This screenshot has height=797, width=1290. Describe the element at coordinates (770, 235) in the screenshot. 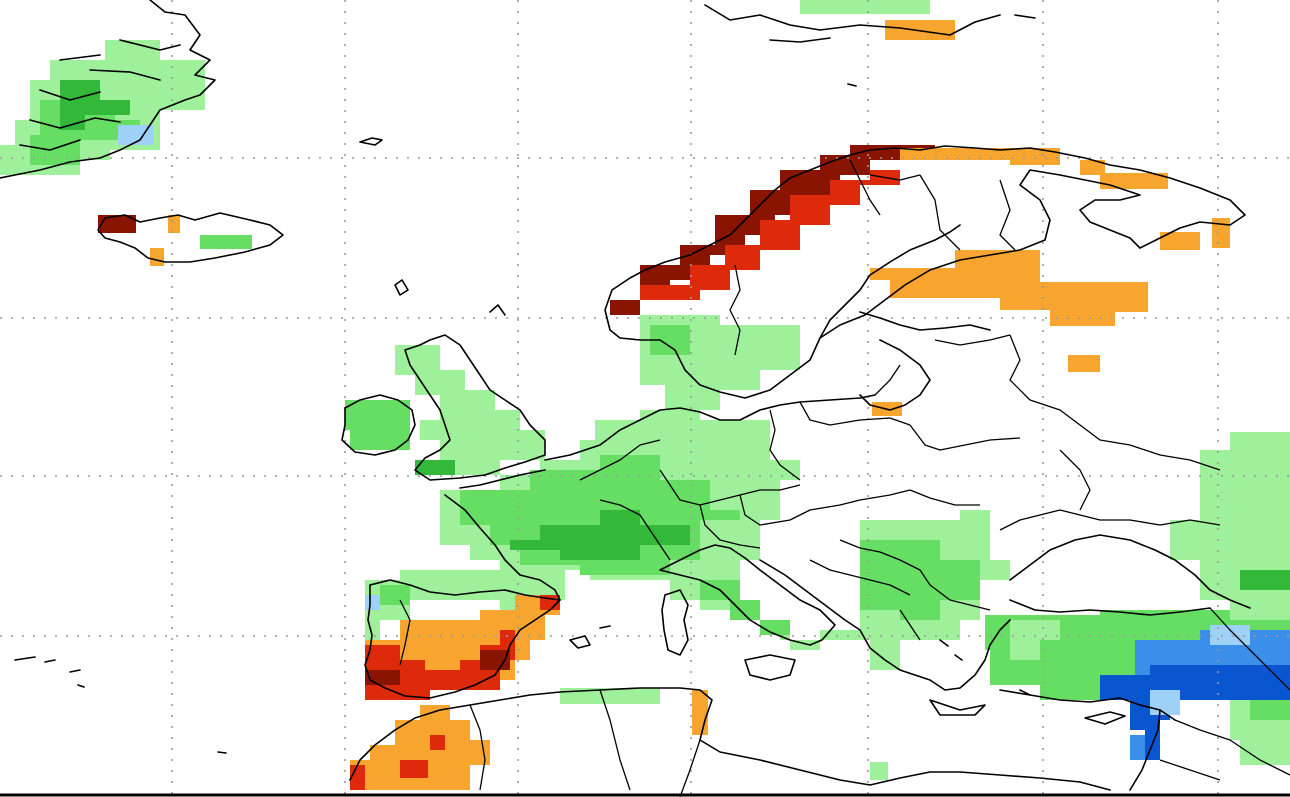

I see `norway-red-band` at that location.